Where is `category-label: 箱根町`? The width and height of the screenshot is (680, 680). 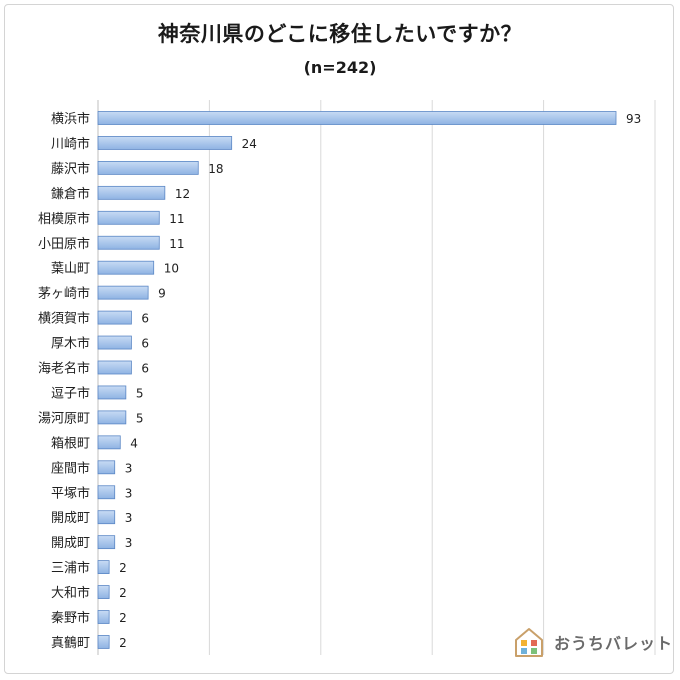
category-label: 箱根町 is located at coordinates (70, 443).